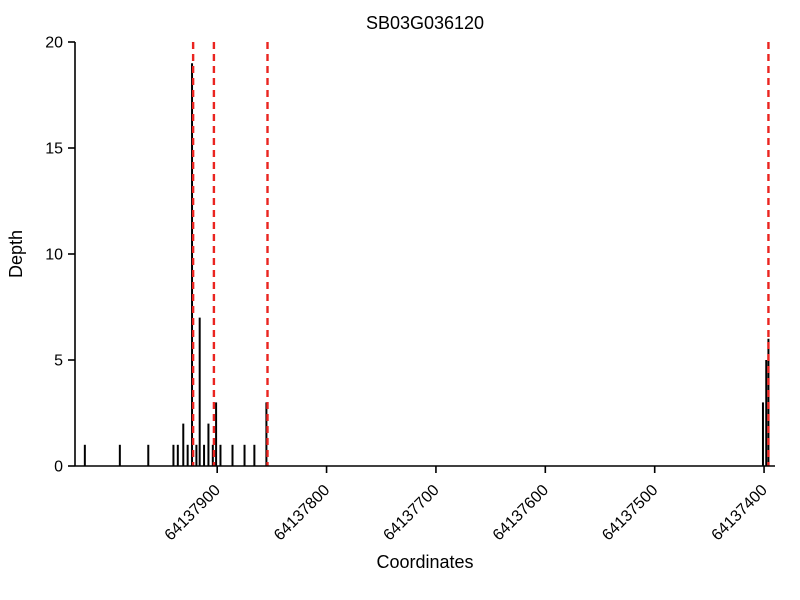 The height and width of the screenshot is (600, 800). I want to click on x-axis-label: Coordinates, so click(424, 562).